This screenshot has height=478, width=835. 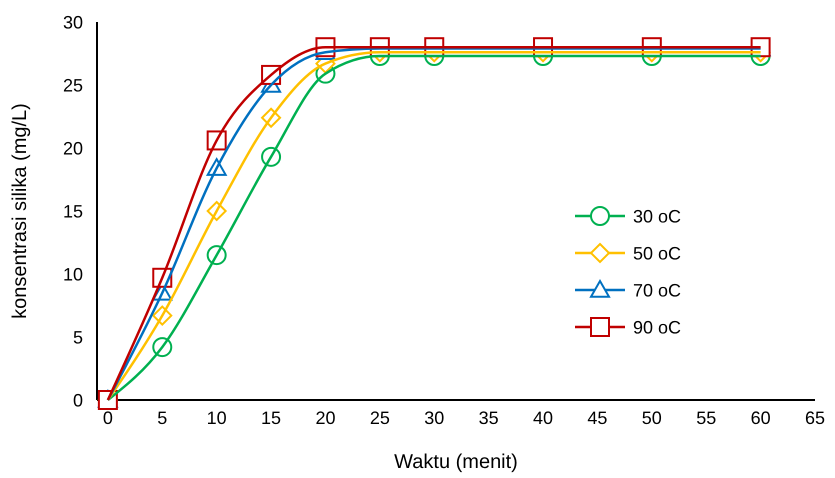 What do you see at coordinates (760, 418) in the screenshot?
I see `x-tick-label: 60` at bounding box center [760, 418].